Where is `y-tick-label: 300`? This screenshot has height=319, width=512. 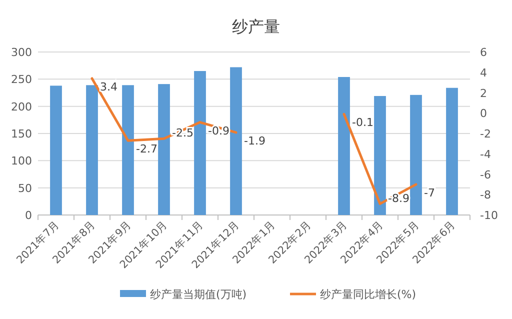 y-tick-label: 300 is located at coordinates (21, 52).